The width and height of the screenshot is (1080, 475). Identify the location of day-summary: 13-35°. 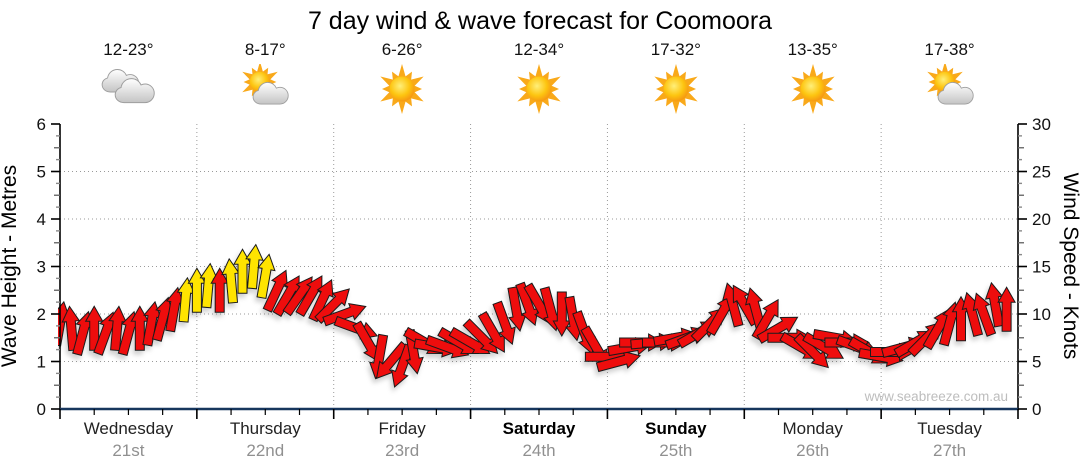
(813, 79).